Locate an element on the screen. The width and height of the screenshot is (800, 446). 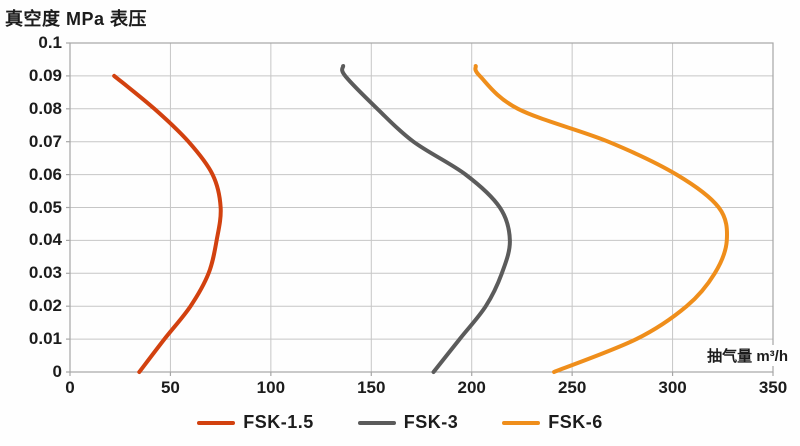
y-tick-label: 0.04 is located at coordinates (45, 240).